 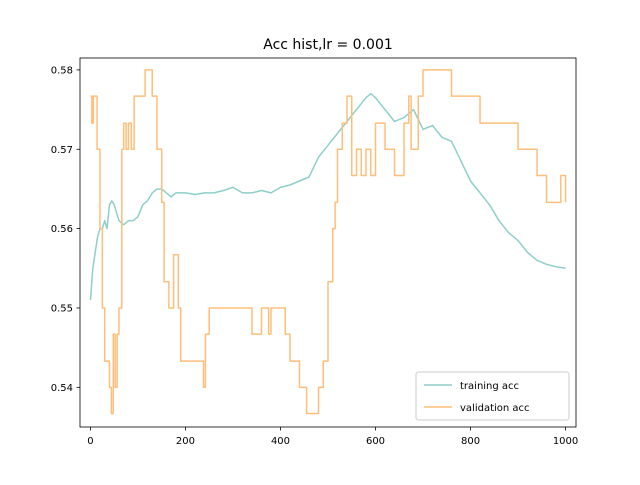 What do you see at coordinates (62, 229) in the screenshot?
I see `y-tick-label: 0.56` at bounding box center [62, 229].